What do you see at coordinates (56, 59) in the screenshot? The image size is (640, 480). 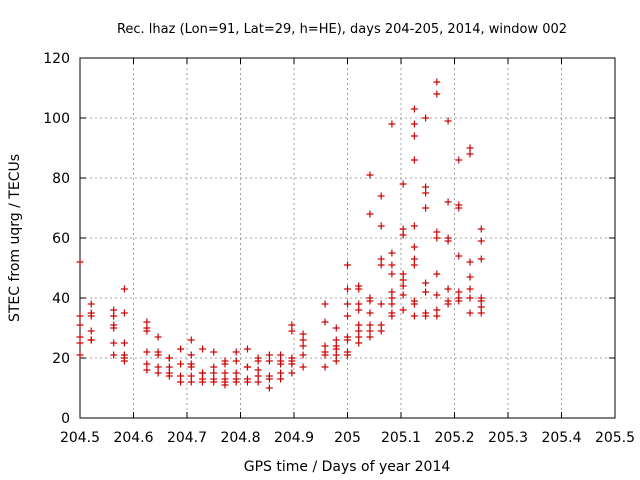 I see `y-tick-label: 120` at bounding box center [56, 59].